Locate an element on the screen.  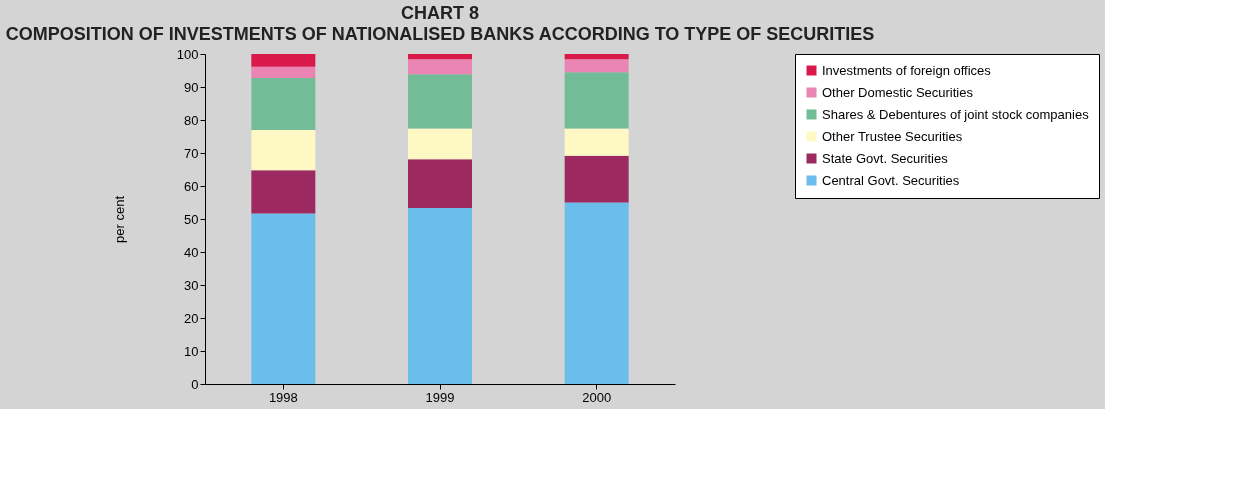
y-tick-label: 80 is located at coordinates (191, 120).